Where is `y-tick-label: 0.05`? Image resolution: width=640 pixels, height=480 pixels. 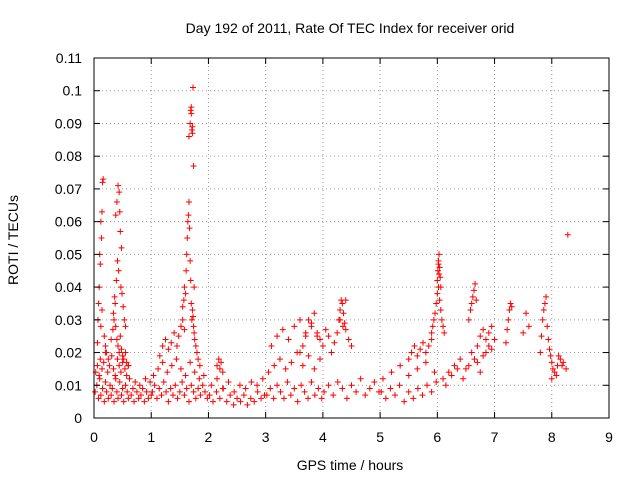 y-tick-label: 0.05 is located at coordinates (68, 254).